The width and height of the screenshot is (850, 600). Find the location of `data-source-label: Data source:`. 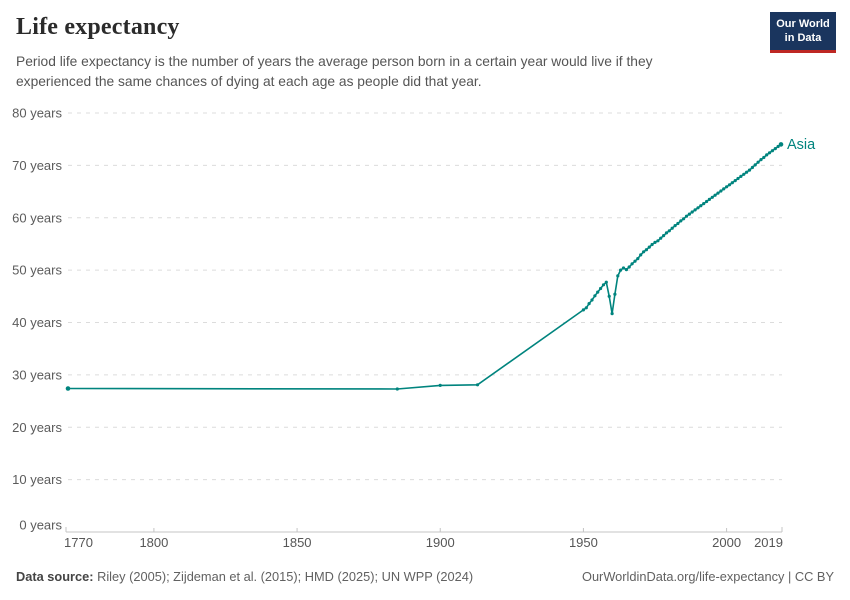

data-source-label: Data source: is located at coordinates (55, 576).